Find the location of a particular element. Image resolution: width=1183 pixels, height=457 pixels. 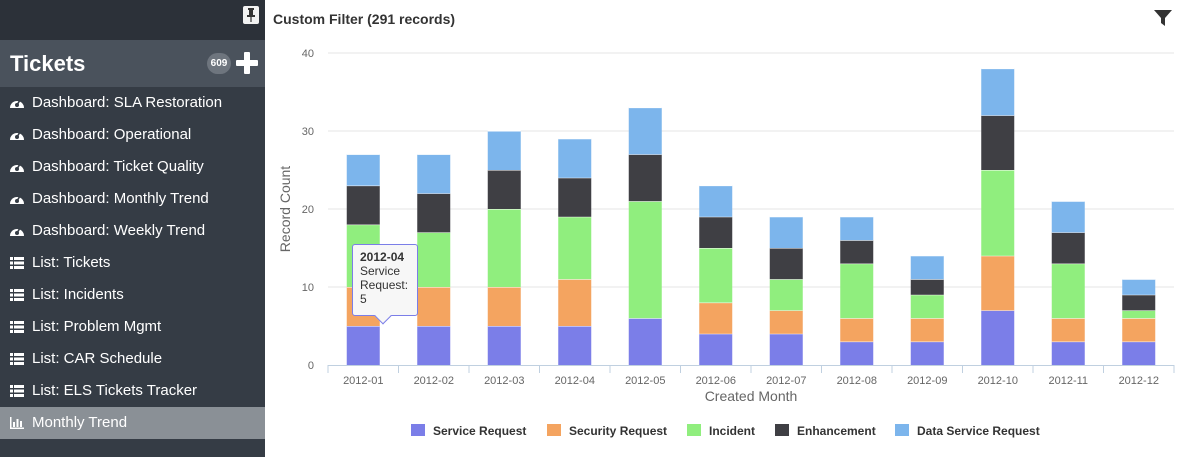

chart-tooltip: 2012-04 Service Request: 5 is located at coordinates (385, 284).